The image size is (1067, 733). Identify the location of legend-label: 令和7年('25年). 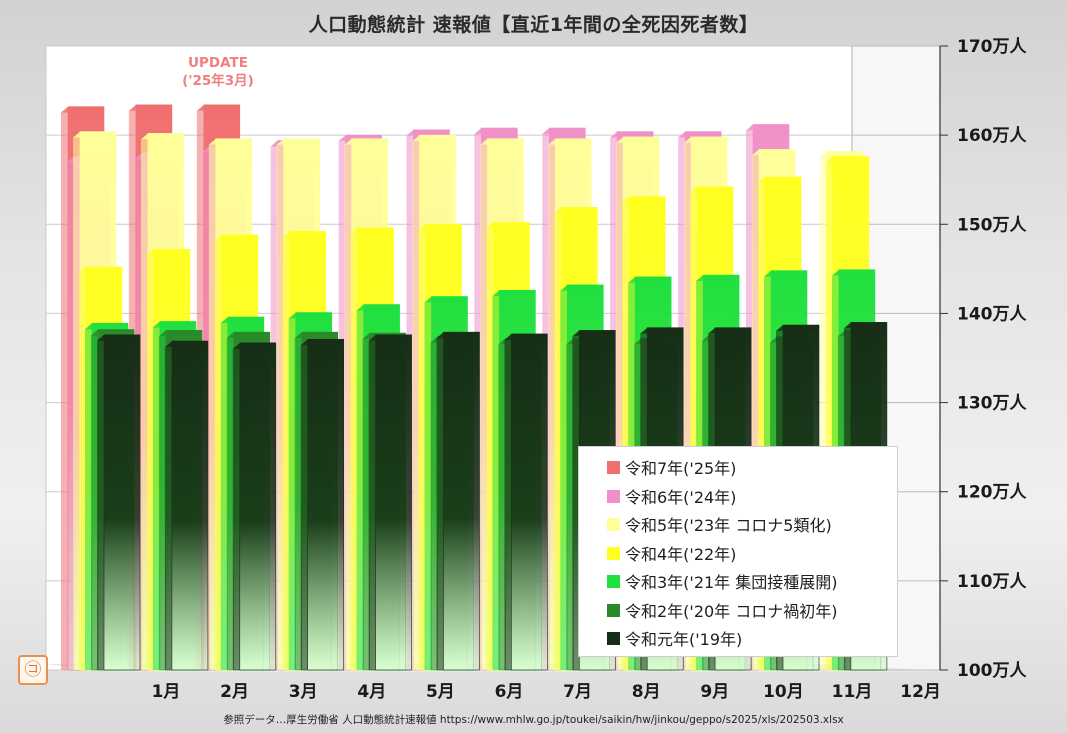
(681, 469).